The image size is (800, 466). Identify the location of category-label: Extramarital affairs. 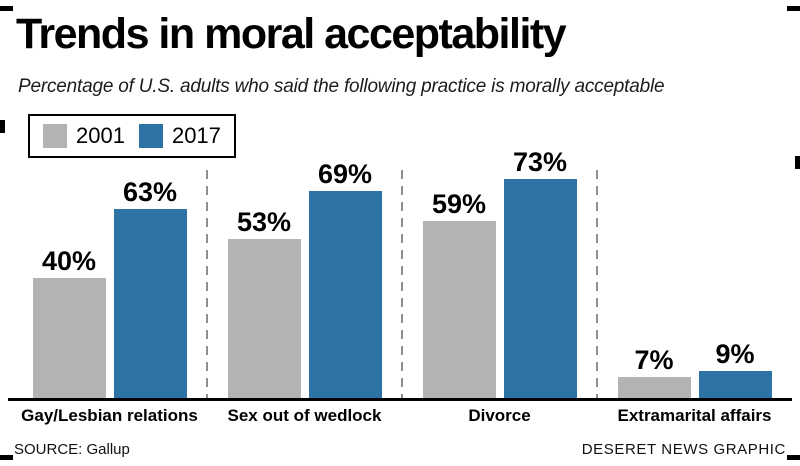
(694, 415).